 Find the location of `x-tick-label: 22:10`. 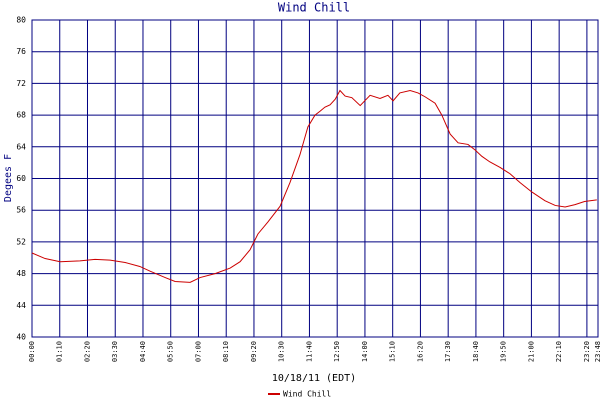

x-tick-label: 22:10 is located at coordinates (559, 351).